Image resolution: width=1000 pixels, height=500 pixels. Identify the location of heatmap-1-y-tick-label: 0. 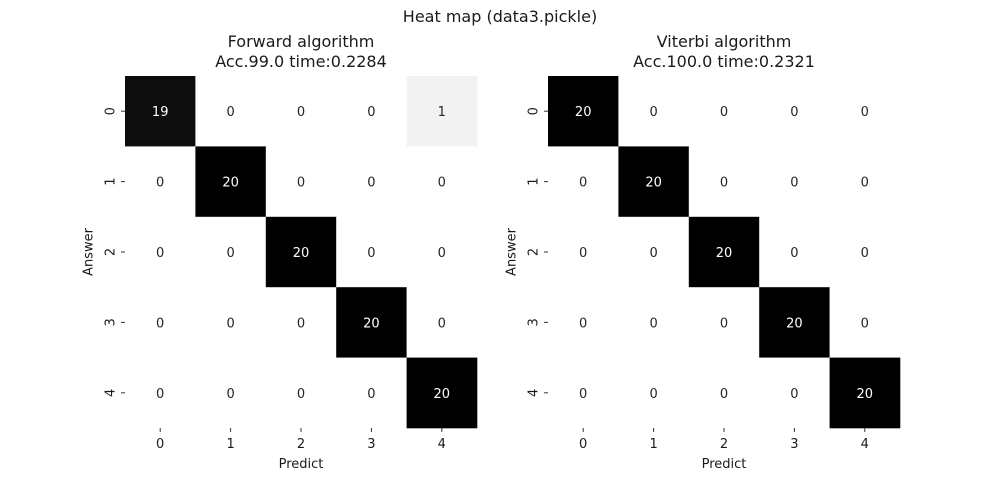
(111, 111).